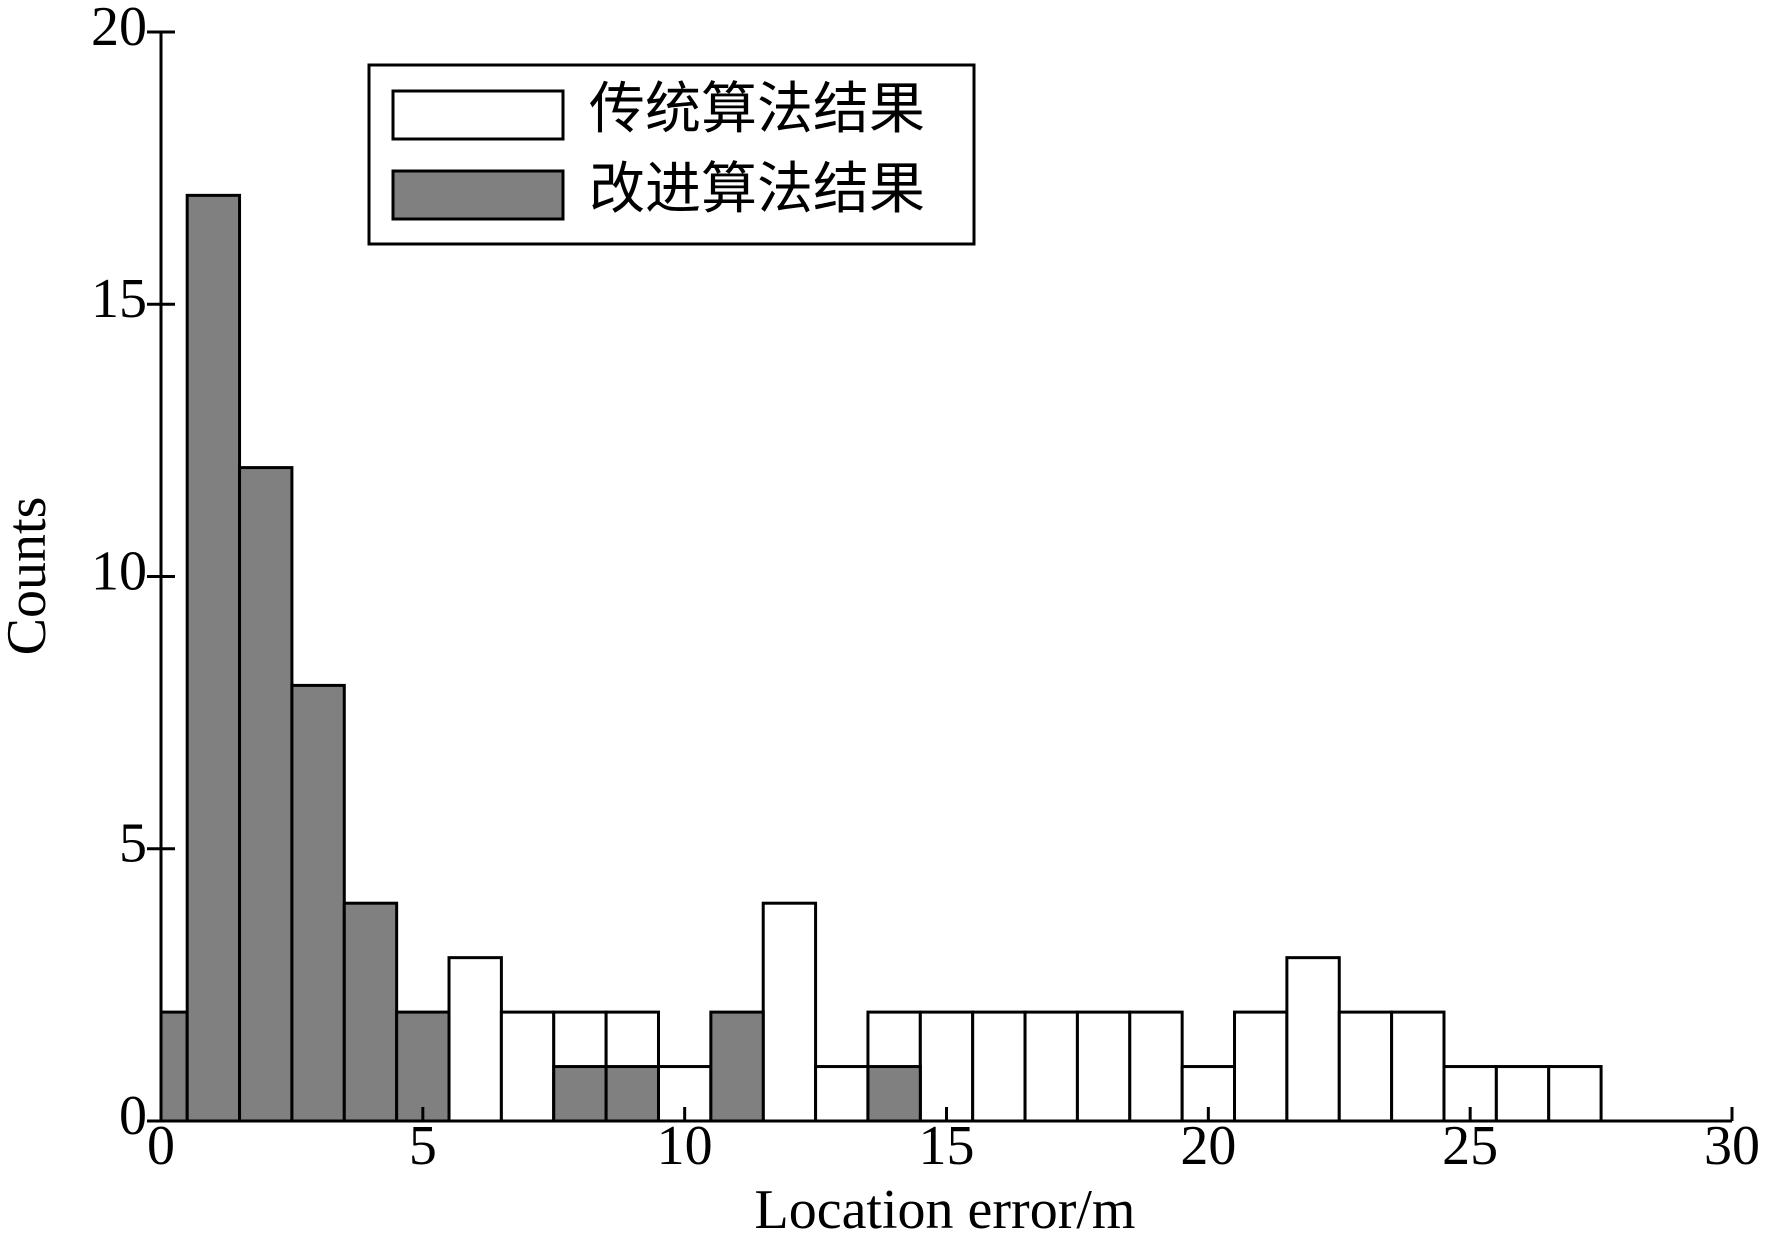  I want to click on x-tick-label: 5, so click(423, 1146).